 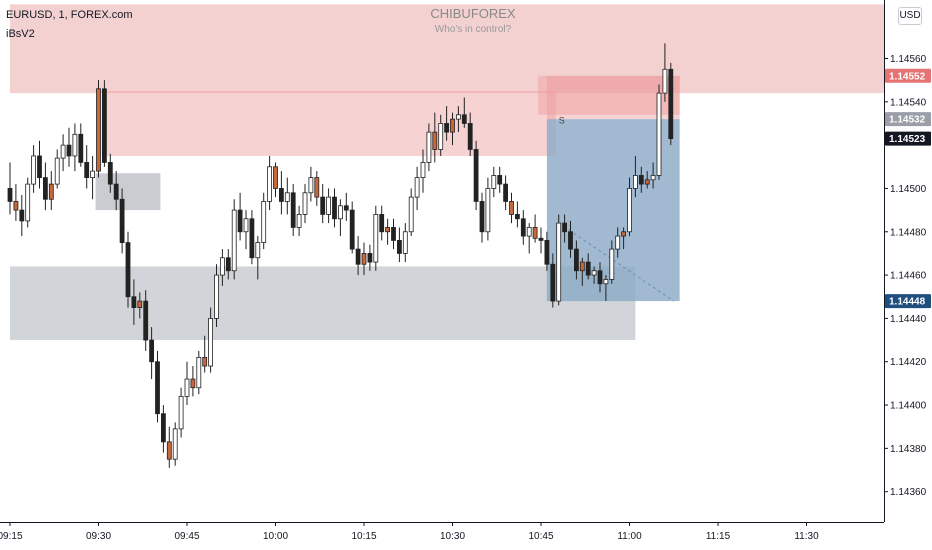 I want to click on time-tick-label: 11:30, so click(x=806, y=536).